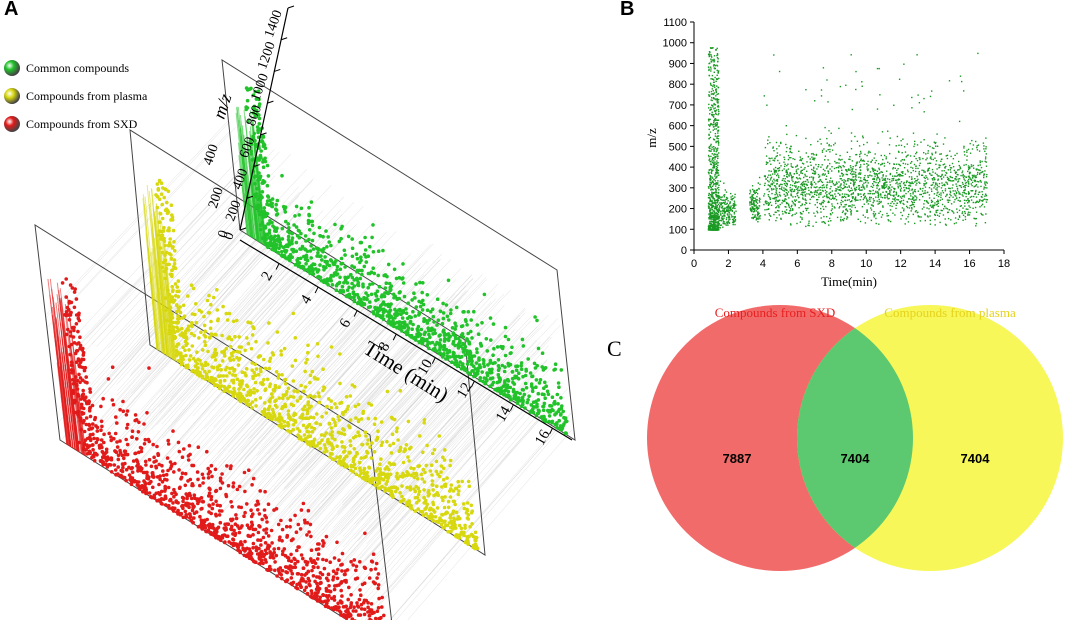  Describe the element at coordinates (216, 198) in the screenshot. I see `depth-tick-label: 200` at that location.